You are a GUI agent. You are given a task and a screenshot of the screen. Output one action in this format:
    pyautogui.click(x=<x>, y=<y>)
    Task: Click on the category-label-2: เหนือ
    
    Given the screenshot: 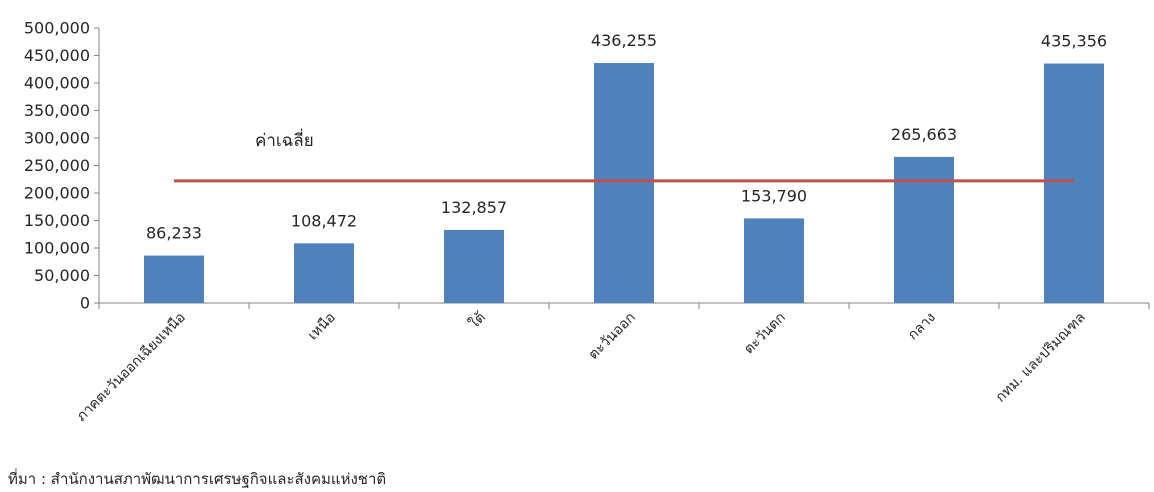 What is the action you would take?
    pyautogui.click(x=322, y=327)
    